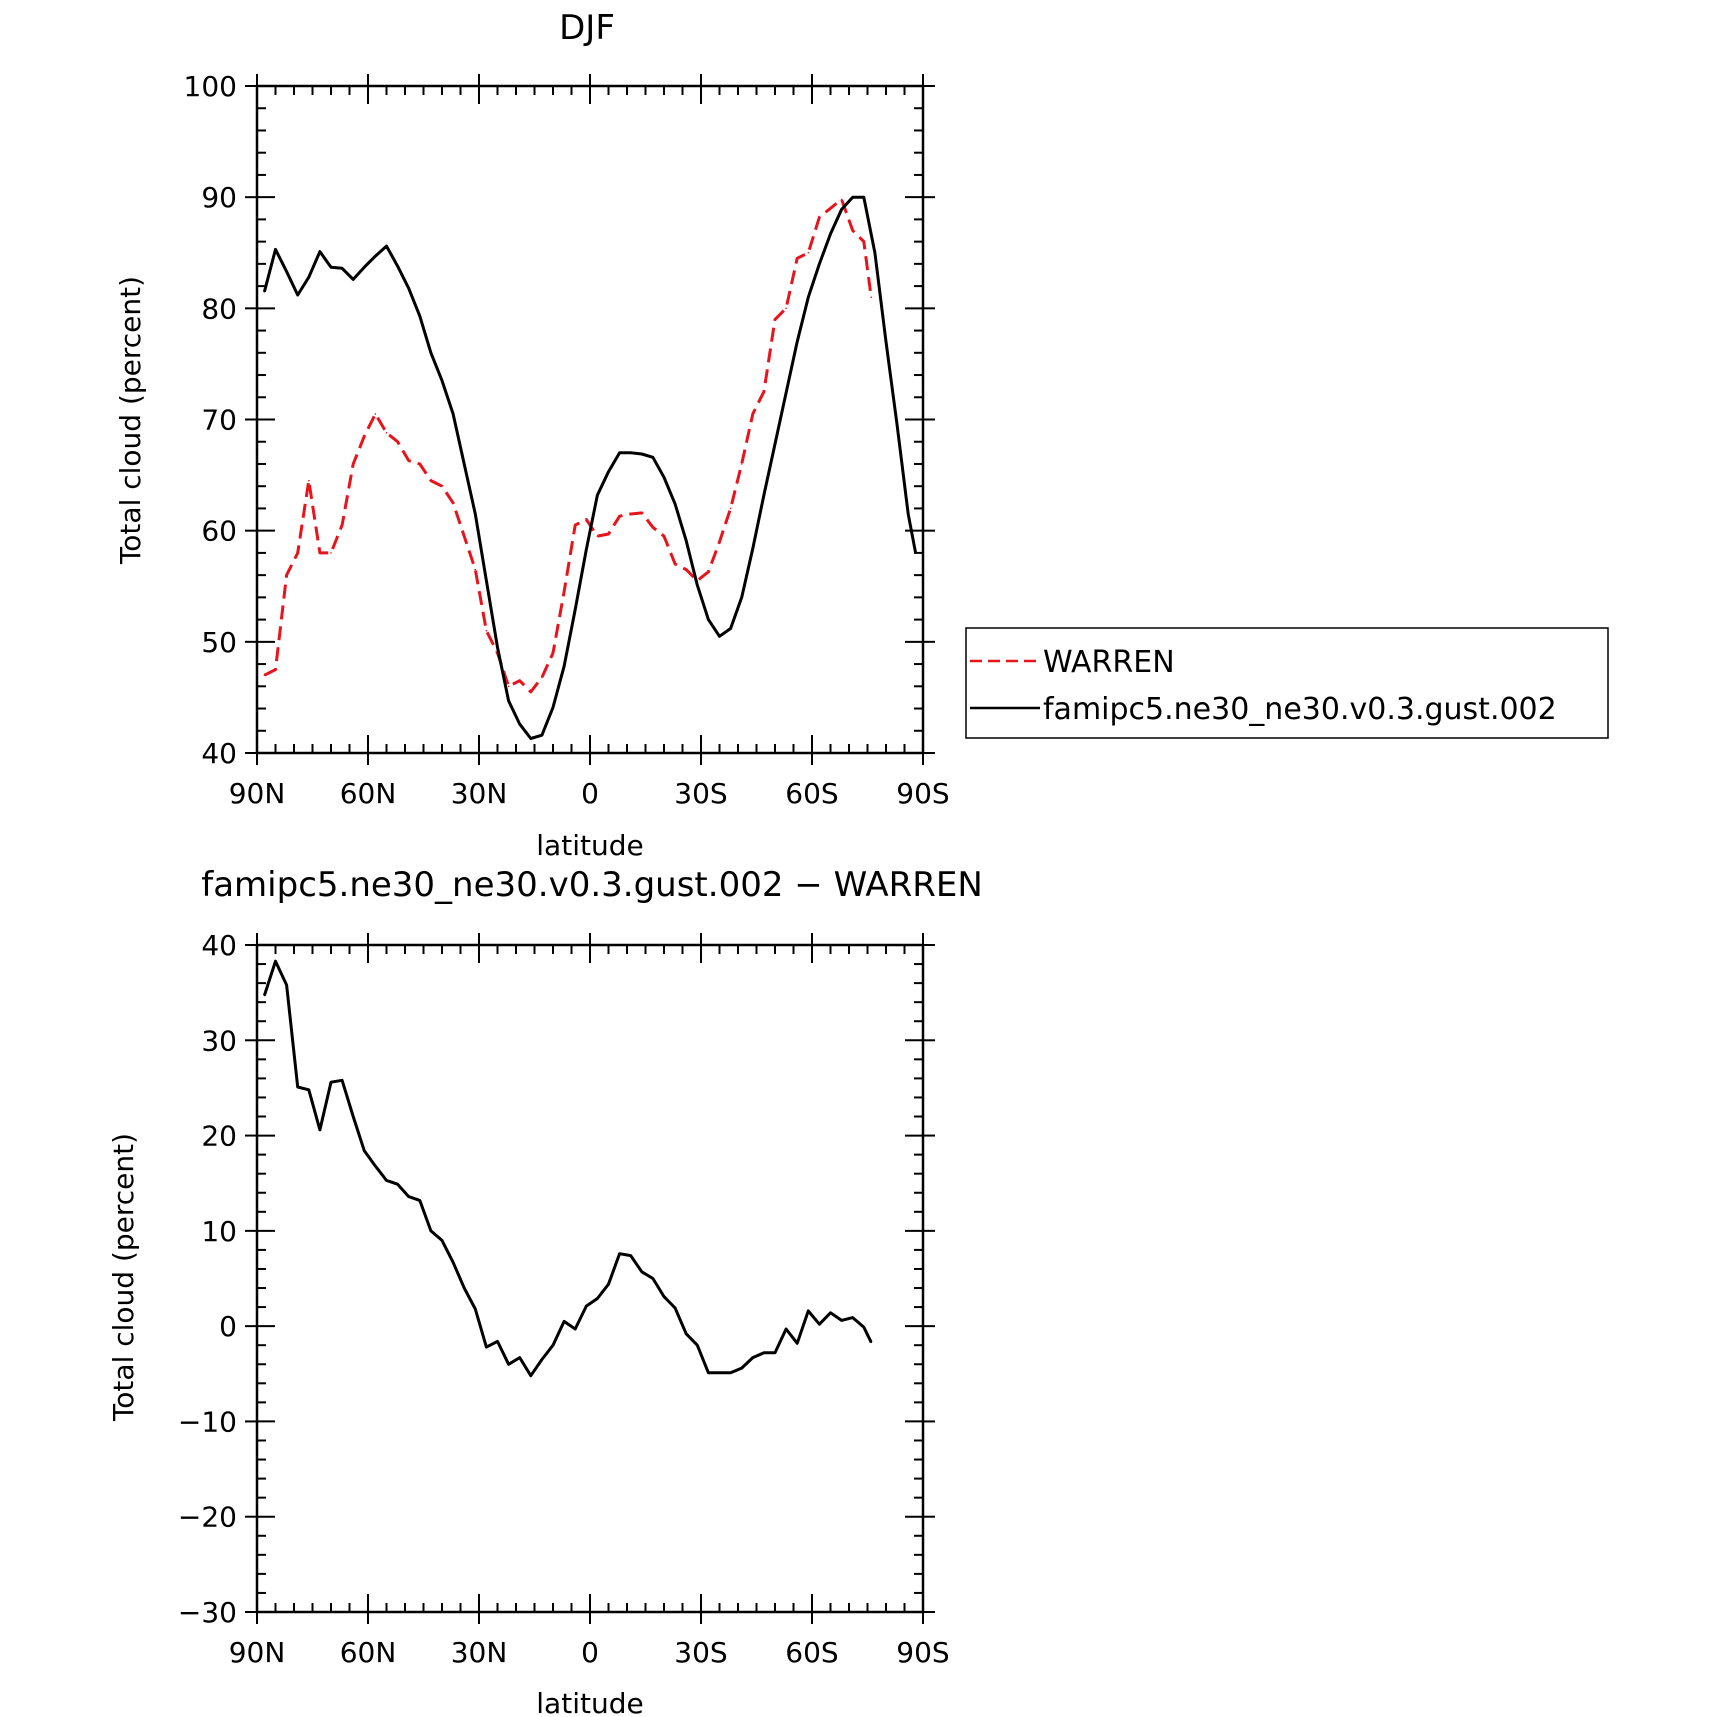 The height and width of the screenshot is (1717, 1710). What do you see at coordinates (219, 642) in the screenshot?
I see `top-y-tick-label: 50` at bounding box center [219, 642].